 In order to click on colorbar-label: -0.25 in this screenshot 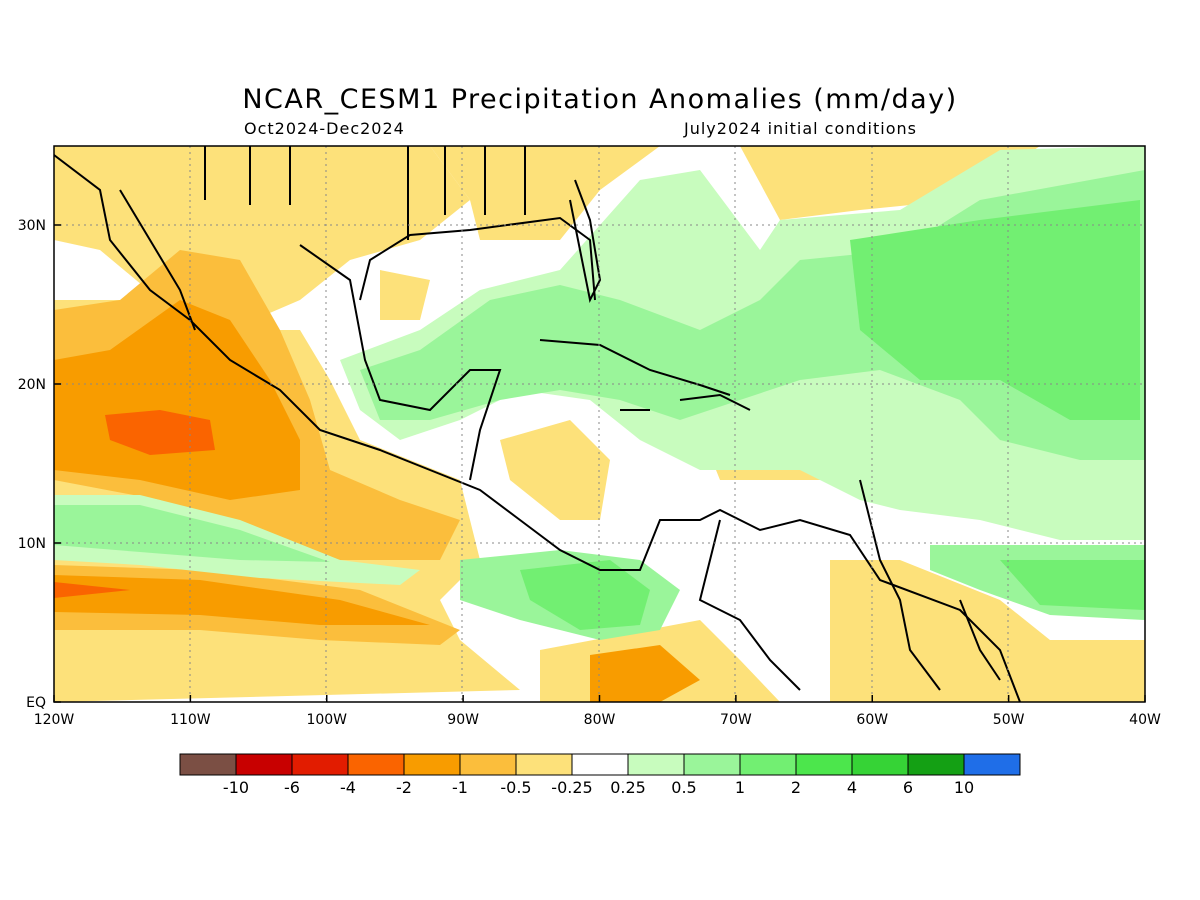, I will do `click(571, 787)`.